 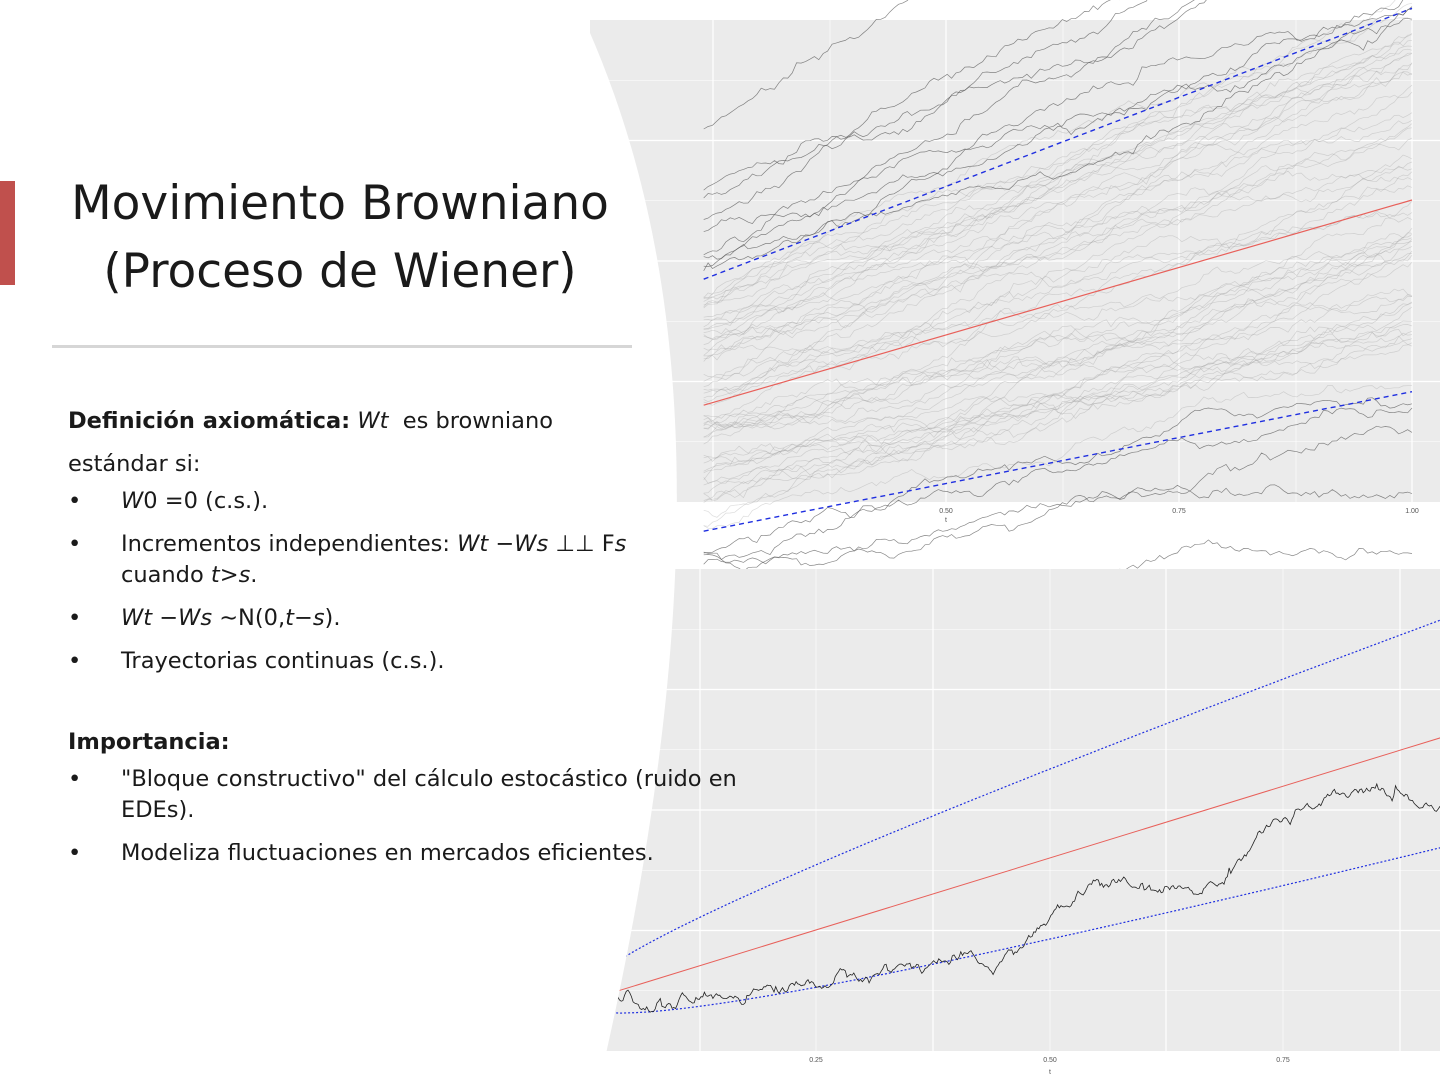 What do you see at coordinates (1412, 511) in the screenshot?
I see `top-tick-100: 1.00` at bounding box center [1412, 511].